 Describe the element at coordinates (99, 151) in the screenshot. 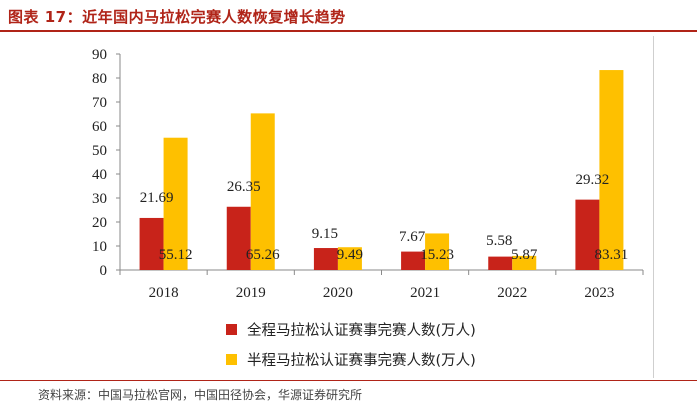

I see `y-tick-label: 50` at that location.